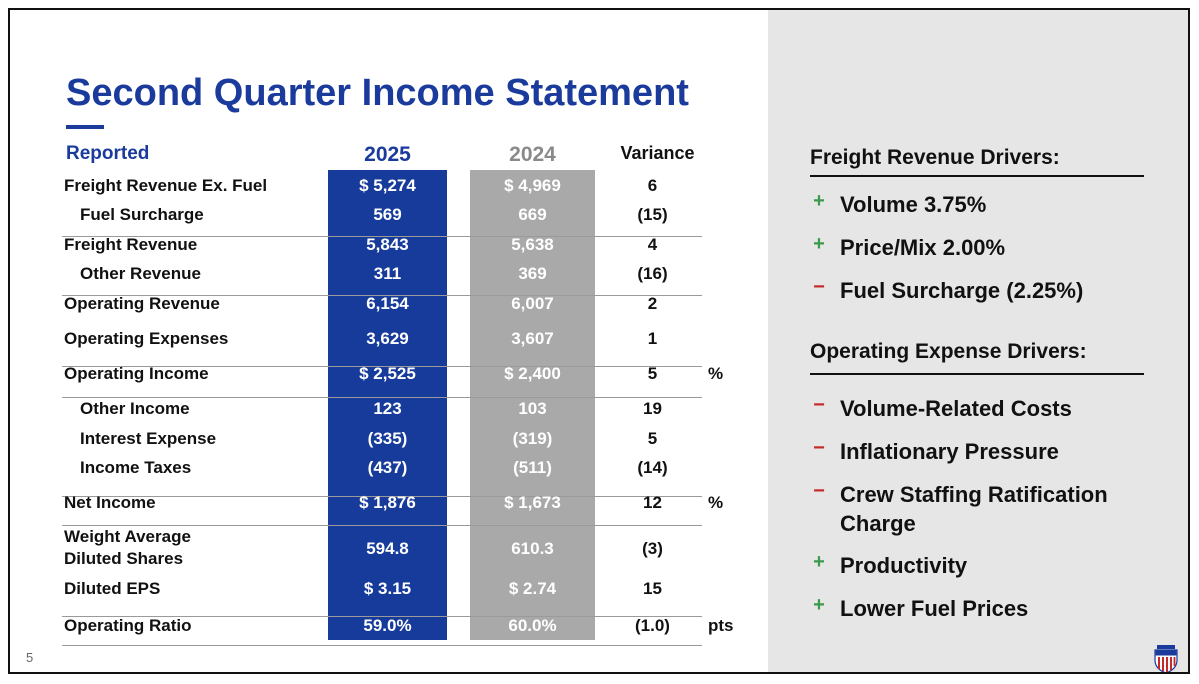 Image resolution: width=1199 pixels, height=684 pixels. Describe the element at coordinates (652, 625) in the screenshot. I see `variance-value: (1.0)` at that location.